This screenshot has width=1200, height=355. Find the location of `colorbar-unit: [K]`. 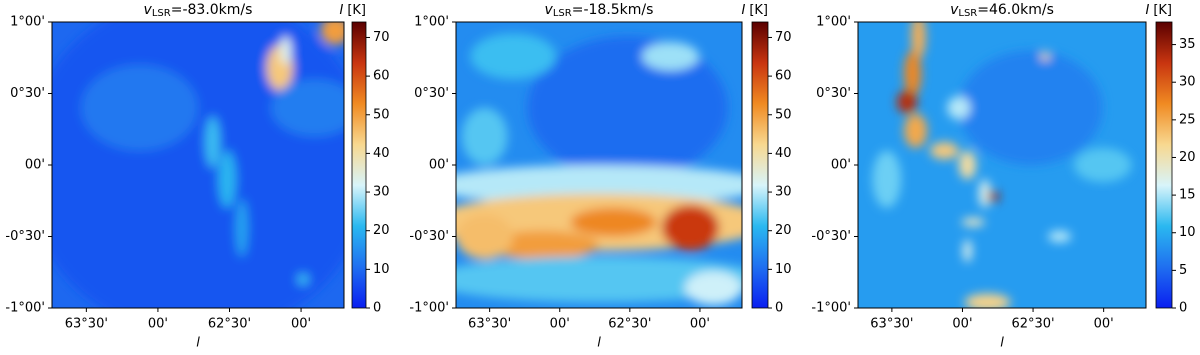

colorbar-unit: [K] is located at coordinates (1162, 10).